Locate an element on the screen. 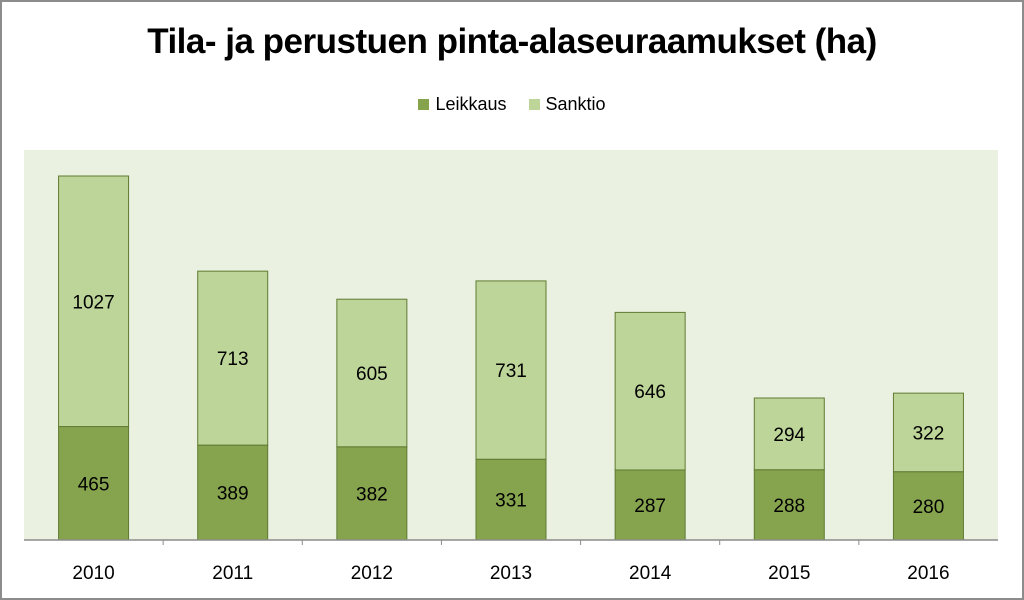 The width and height of the screenshot is (1024, 600). data-label-sanktio-2012: 605 is located at coordinates (372, 374).